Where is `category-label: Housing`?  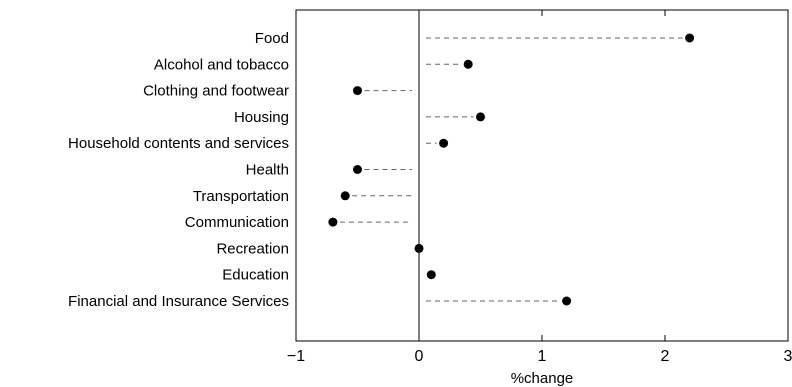 category-label: Housing is located at coordinates (261, 117).